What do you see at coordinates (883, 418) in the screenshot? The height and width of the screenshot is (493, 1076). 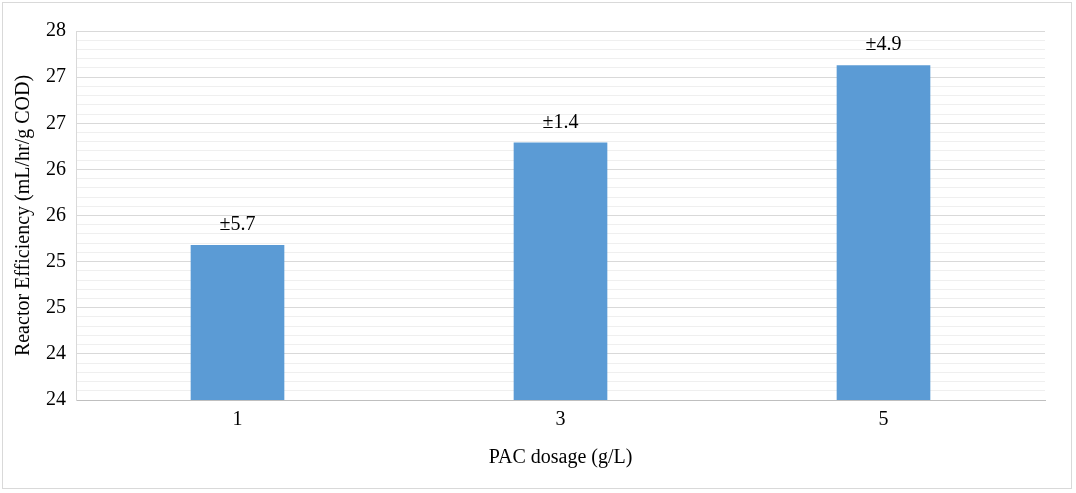 I see `x-tick-label: 5` at bounding box center [883, 418].